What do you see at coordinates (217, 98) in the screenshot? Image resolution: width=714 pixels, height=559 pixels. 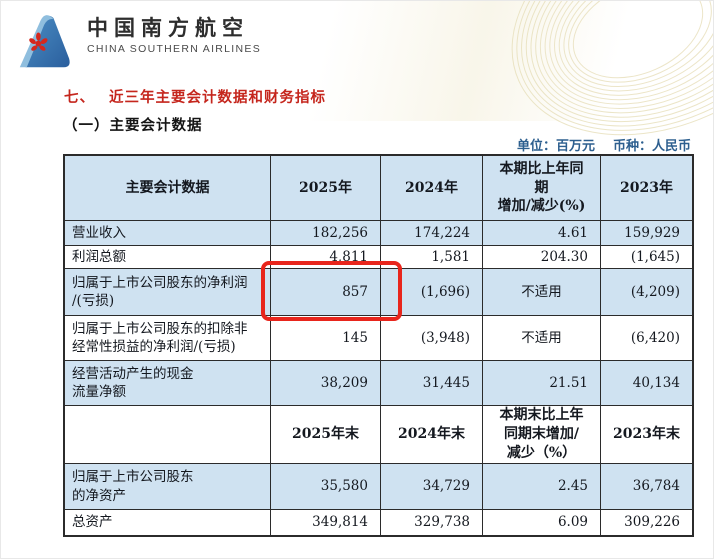 I see `section-title: 近三年主要会计数据和财务指标` at bounding box center [217, 98].